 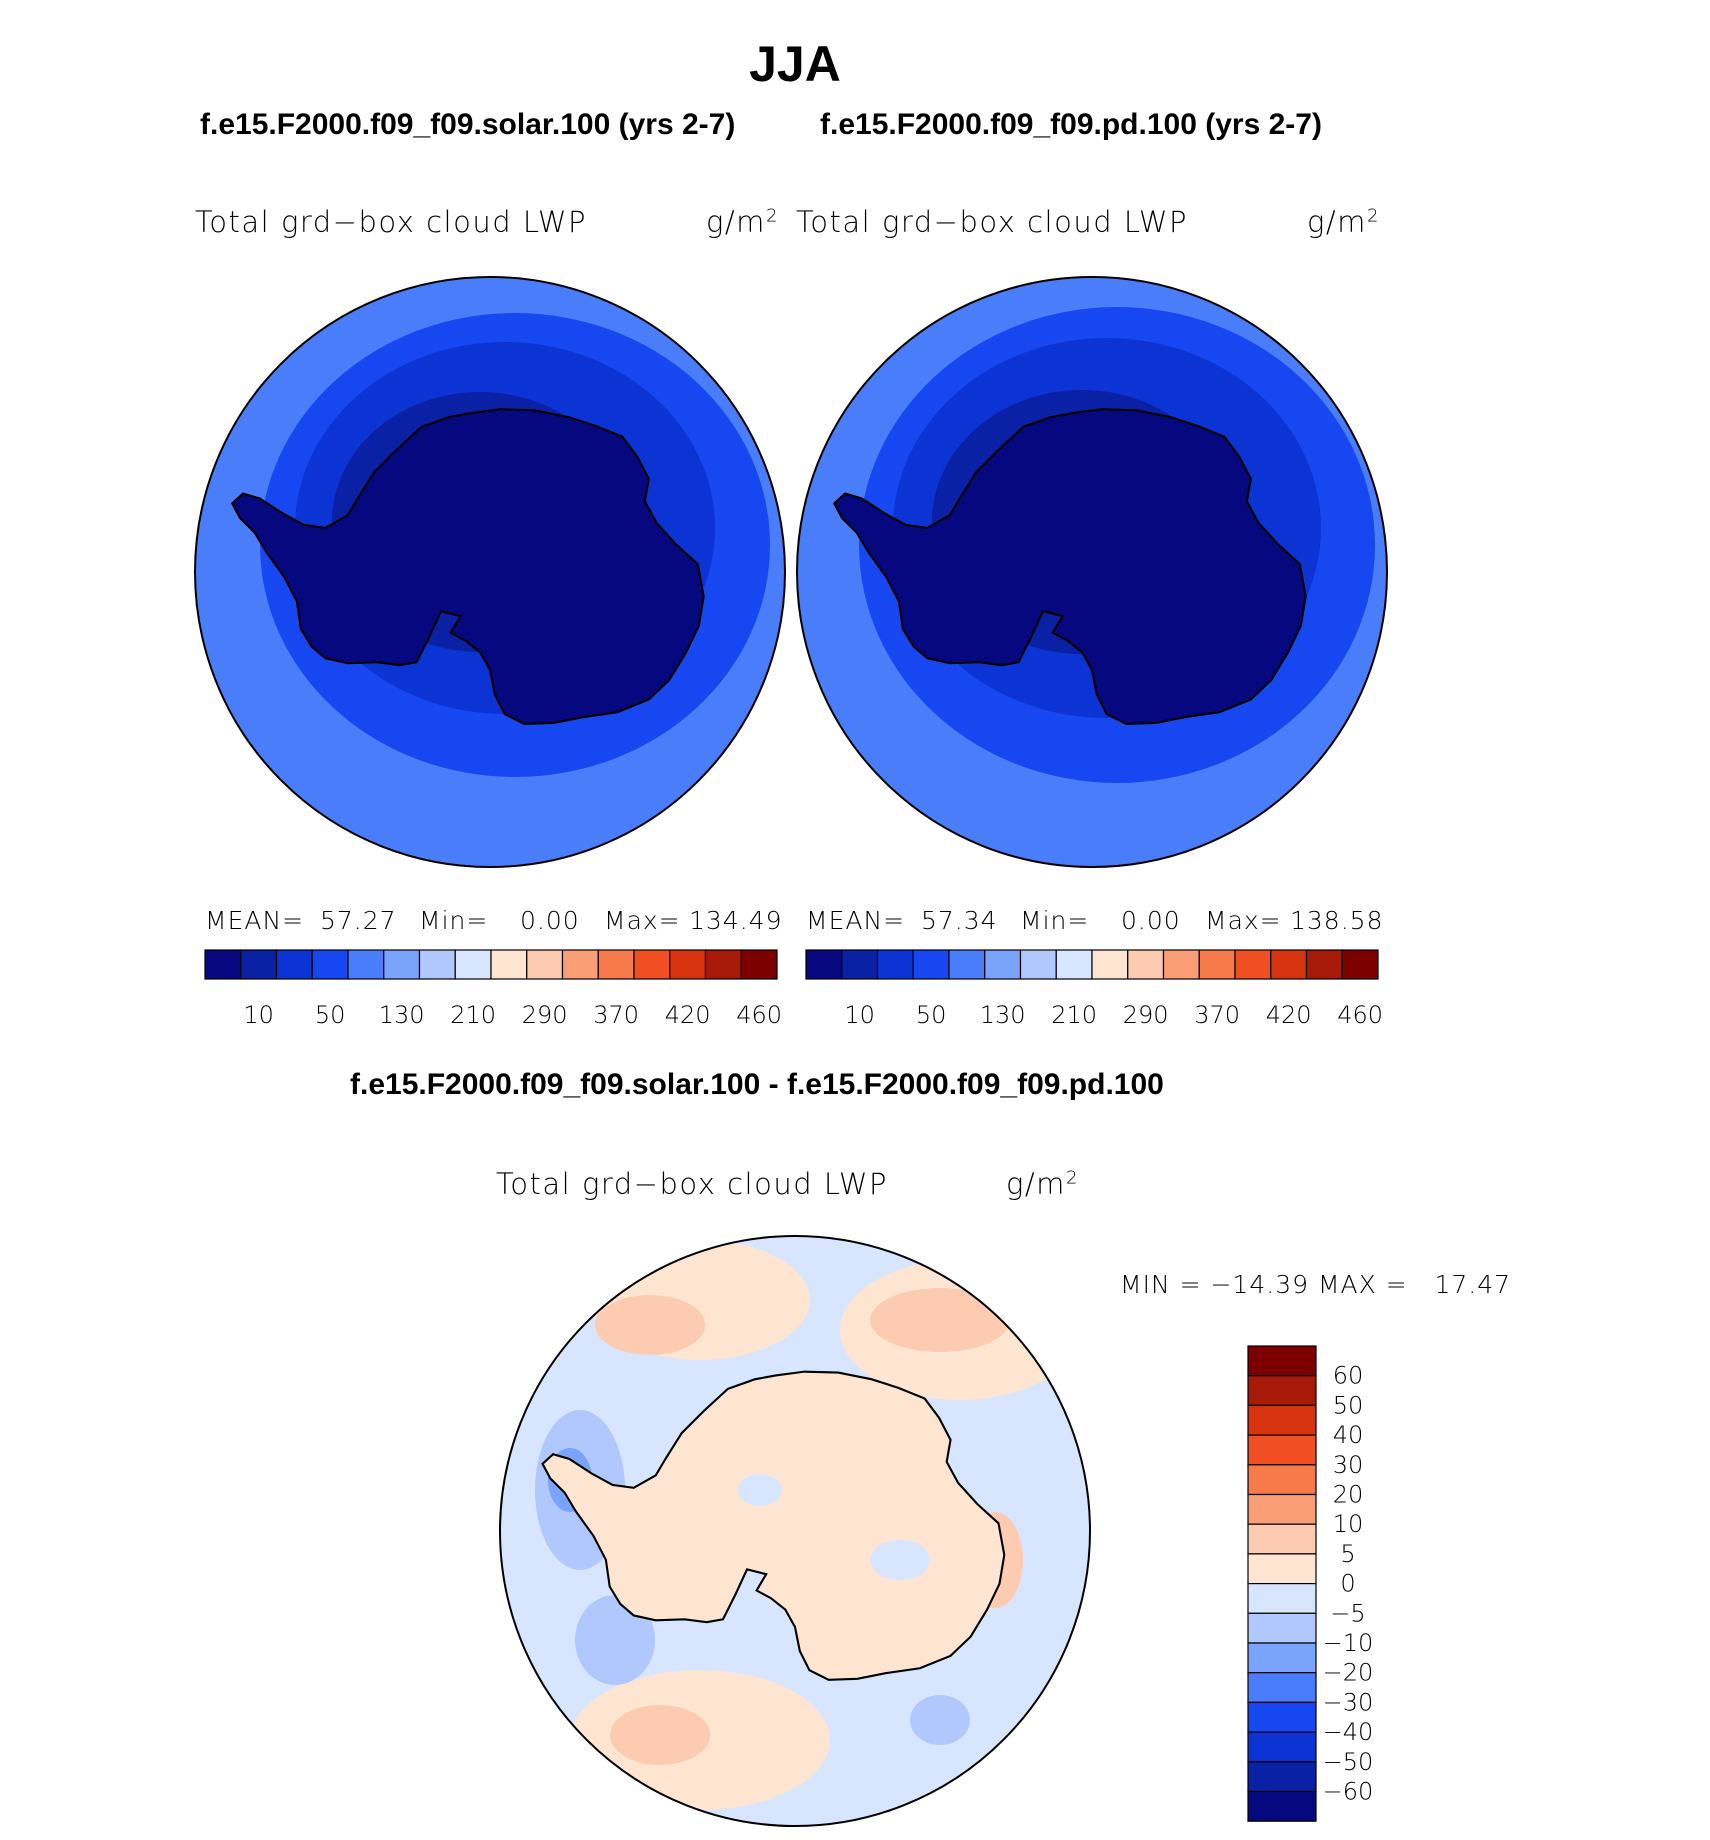 What do you see at coordinates (1348, 1495) in the screenshot?
I see `diff-colorbar-tick: 20` at bounding box center [1348, 1495].